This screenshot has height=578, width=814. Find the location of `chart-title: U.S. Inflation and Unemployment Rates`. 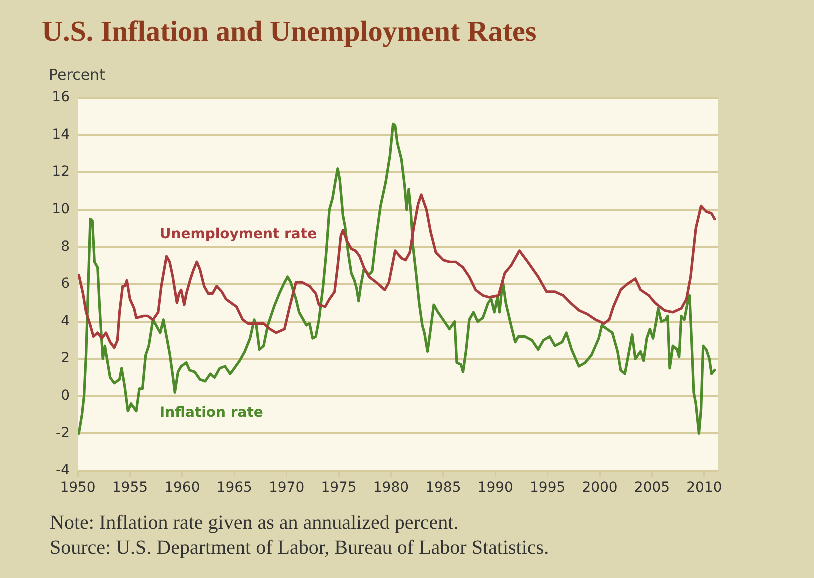

chart-title: U.S. Inflation and Unemployment Rates is located at coordinates (289, 32).